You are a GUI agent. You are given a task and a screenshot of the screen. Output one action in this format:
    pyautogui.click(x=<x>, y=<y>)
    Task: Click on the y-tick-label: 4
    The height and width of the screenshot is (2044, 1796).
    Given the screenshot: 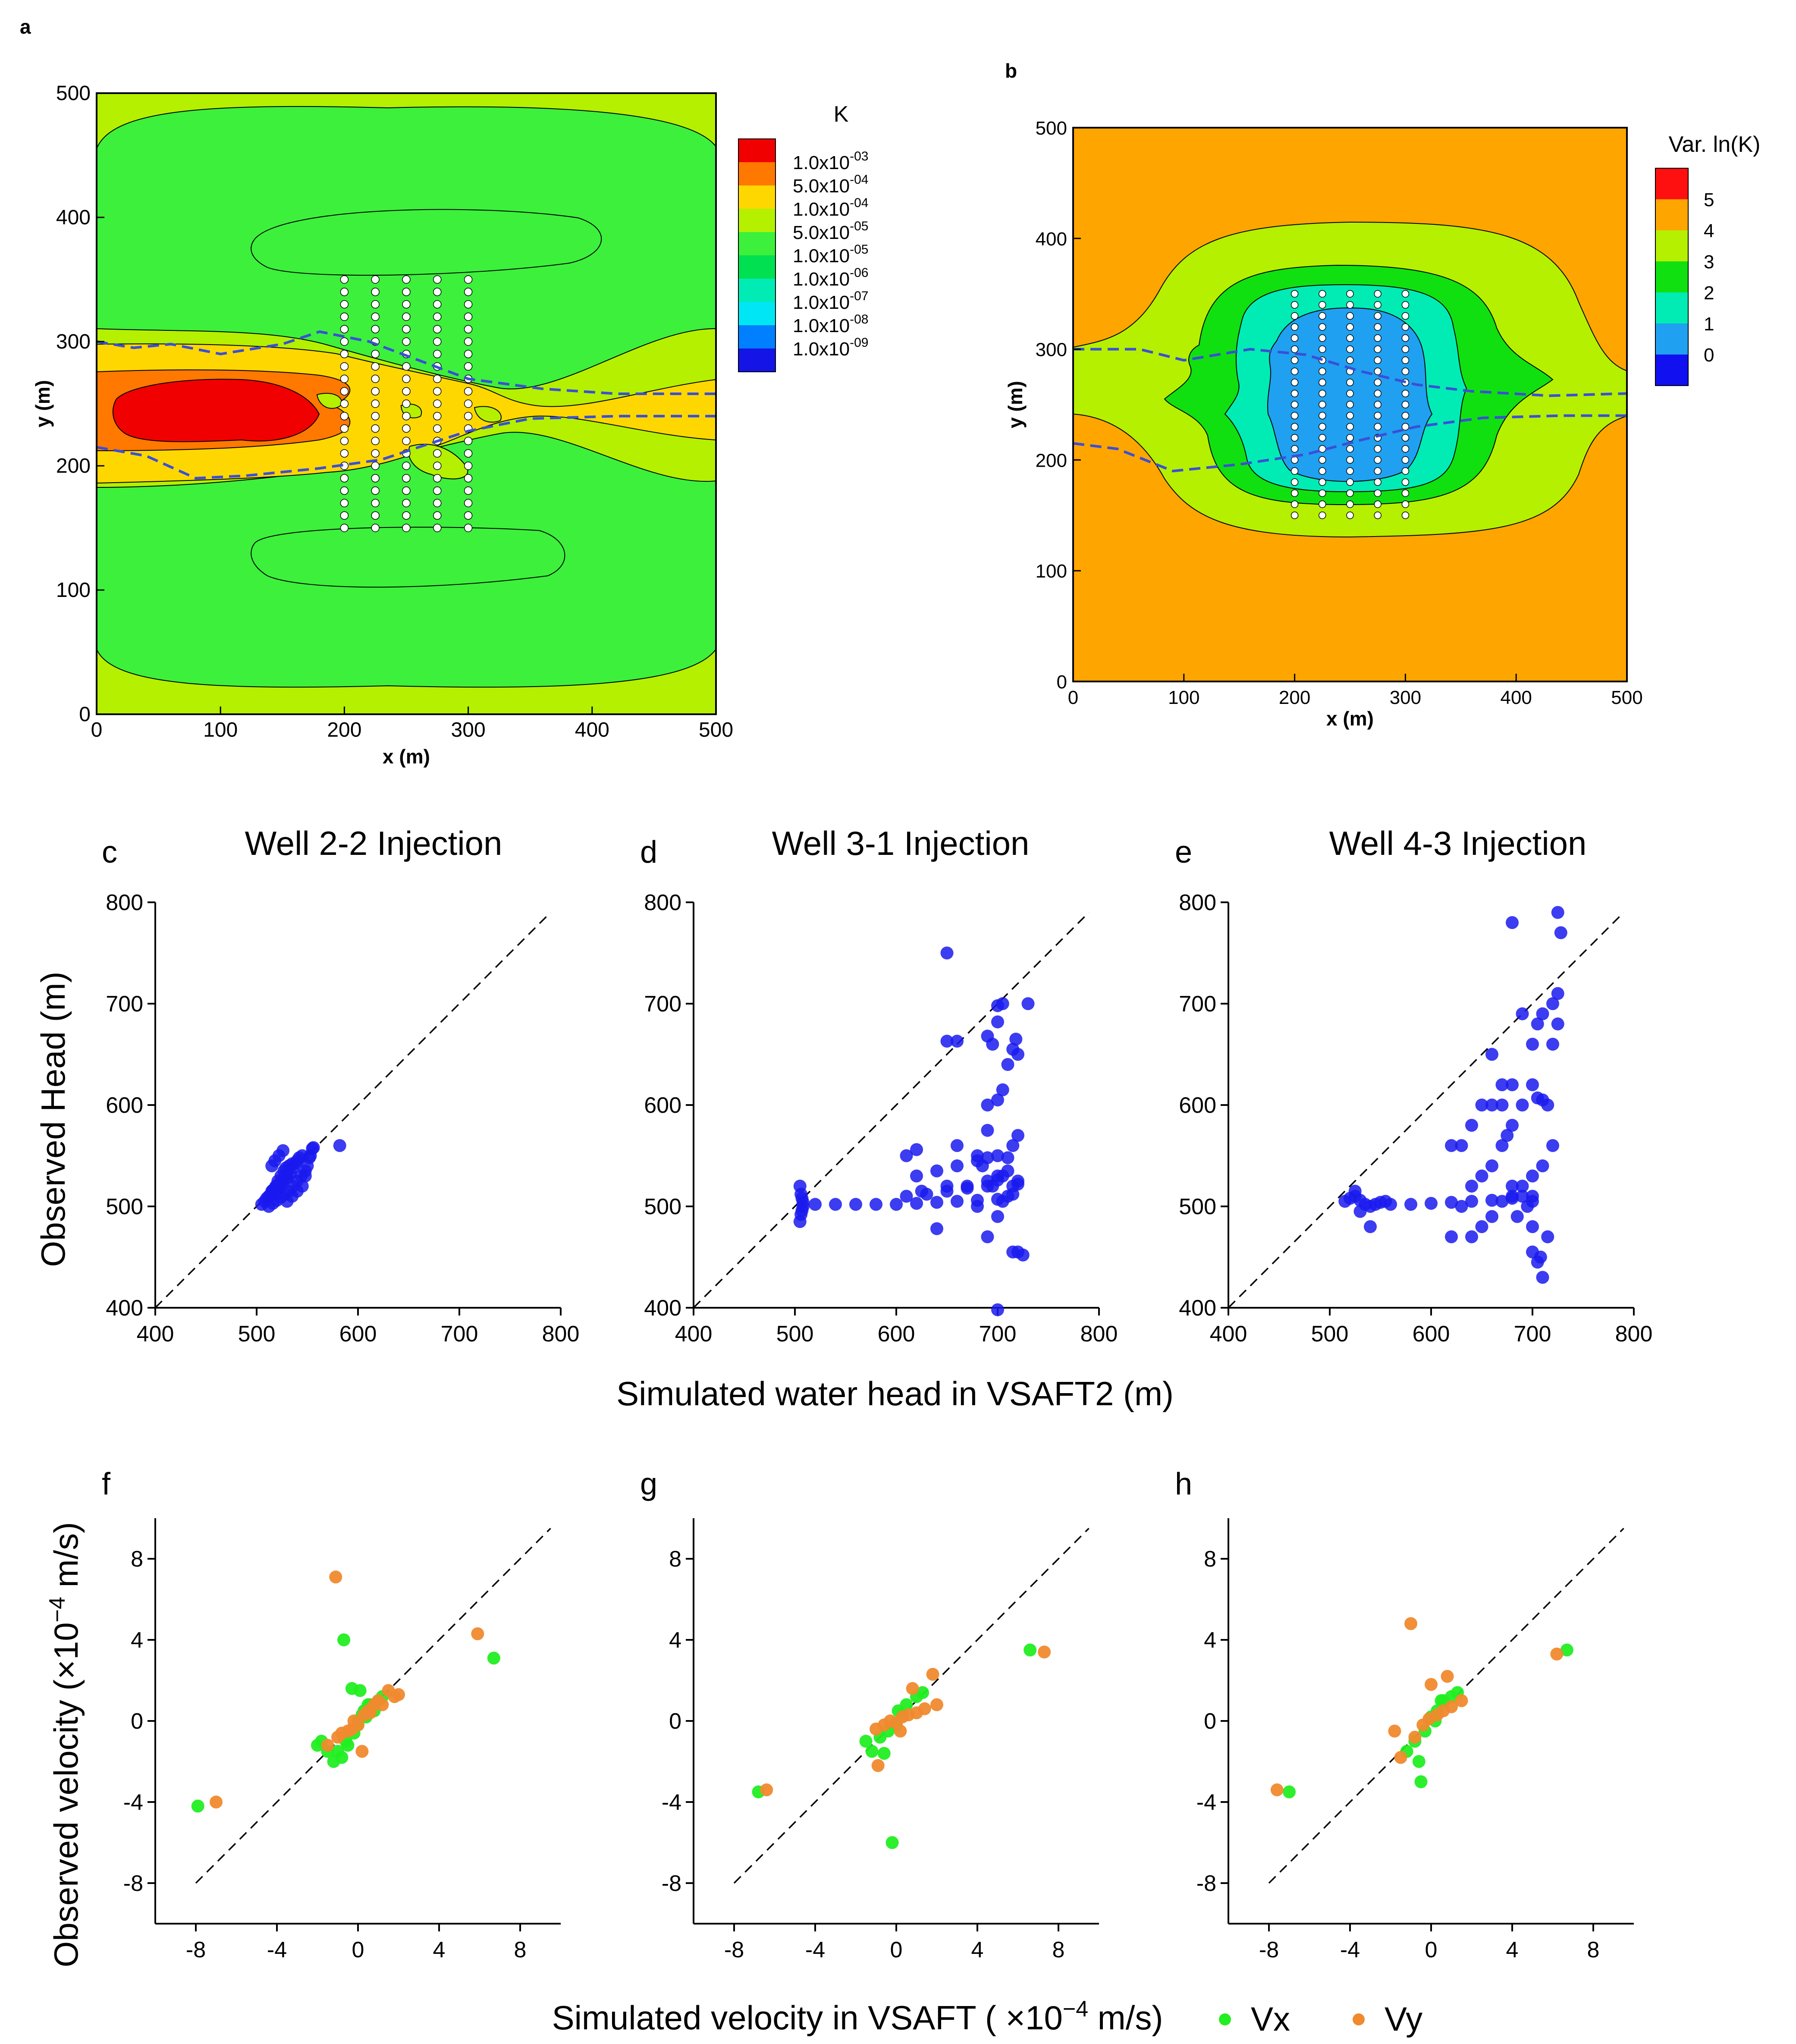 What is the action you would take?
    pyautogui.click(x=137, y=1640)
    